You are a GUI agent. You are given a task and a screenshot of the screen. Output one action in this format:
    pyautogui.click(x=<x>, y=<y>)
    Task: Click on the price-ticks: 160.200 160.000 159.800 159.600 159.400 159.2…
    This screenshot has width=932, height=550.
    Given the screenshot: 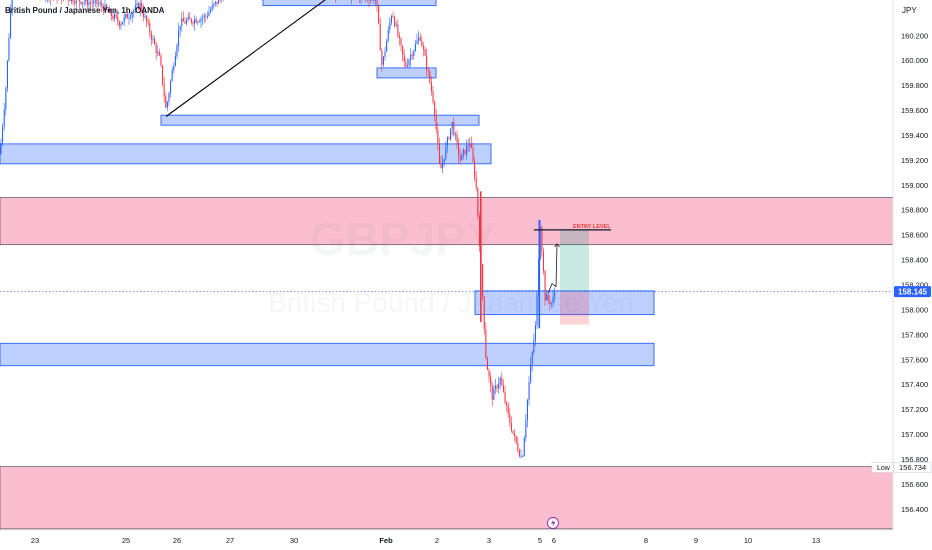 What is the action you would take?
    pyautogui.click(x=914, y=272)
    